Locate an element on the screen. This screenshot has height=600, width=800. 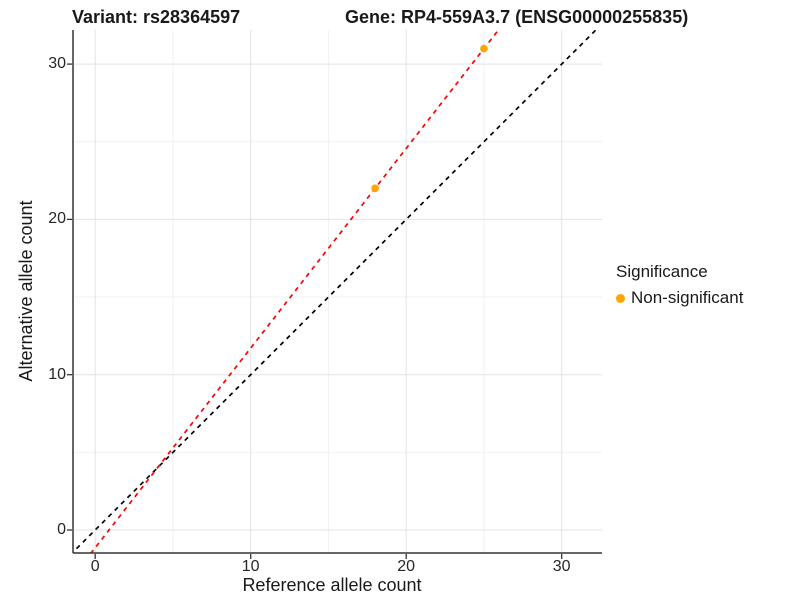
variant-title: Variant: rs28364597 is located at coordinates (156, 17).